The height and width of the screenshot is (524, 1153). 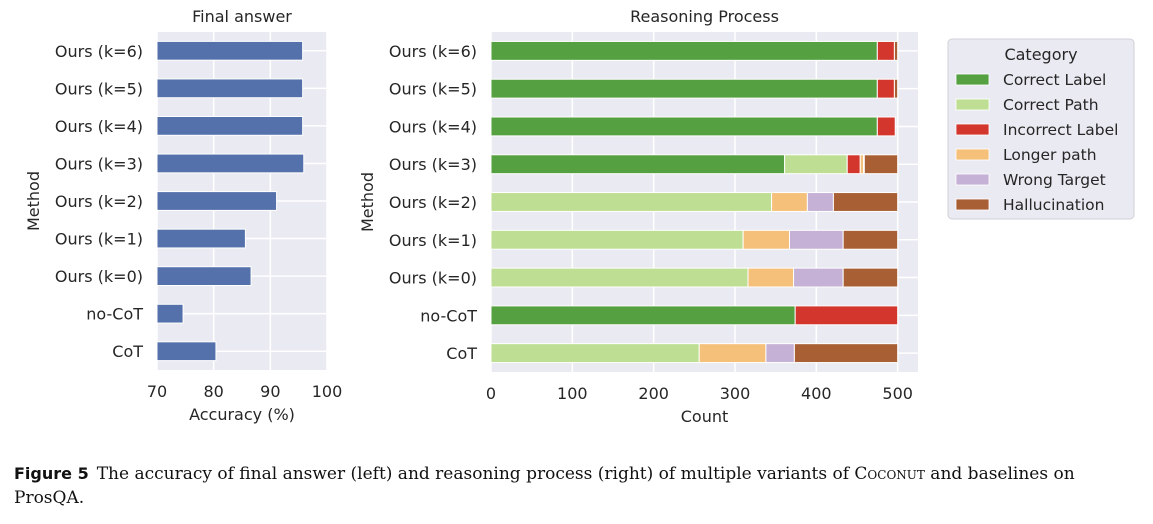 What do you see at coordinates (367, 202) in the screenshot?
I see `right-y-axis-label: Method` at bounding box center [367, 202].